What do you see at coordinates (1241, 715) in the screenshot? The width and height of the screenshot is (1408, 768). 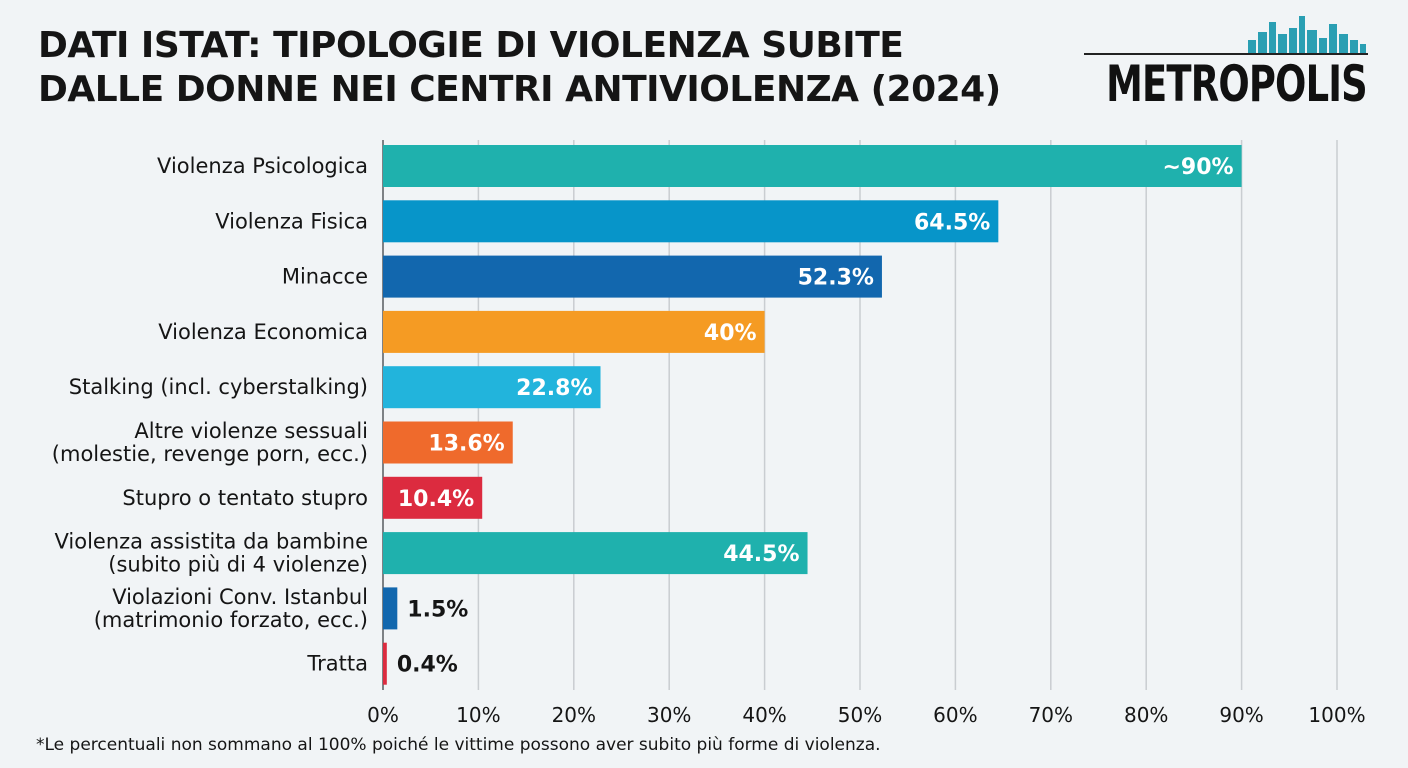 I see `x-tick-label: 90%` at bounding box center [1241, 715].